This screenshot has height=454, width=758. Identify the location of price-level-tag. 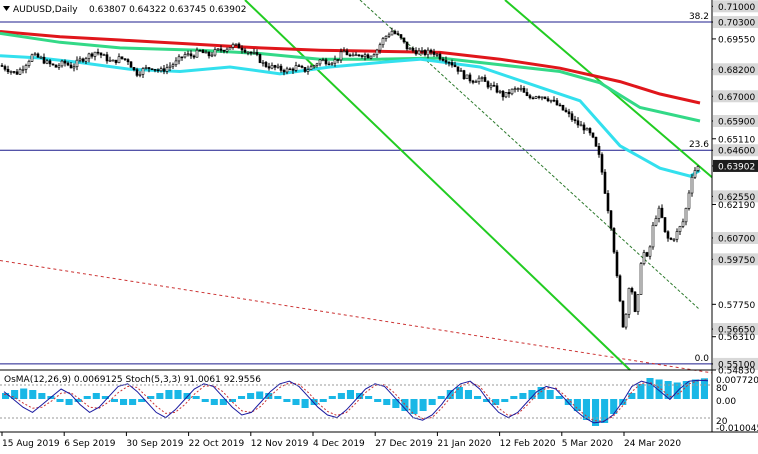
(735, 237).